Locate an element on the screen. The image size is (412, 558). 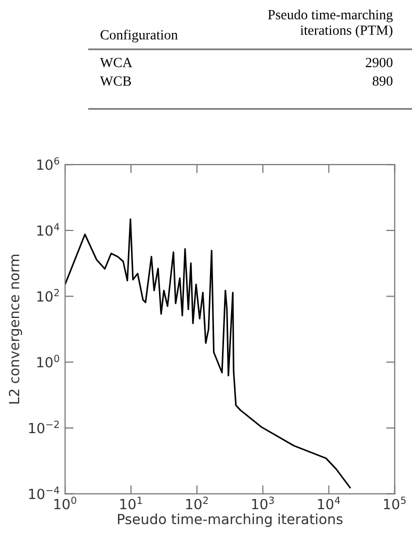
text: Pseudo time-marching iterations (PTM) is located at coordinates (330, 24).